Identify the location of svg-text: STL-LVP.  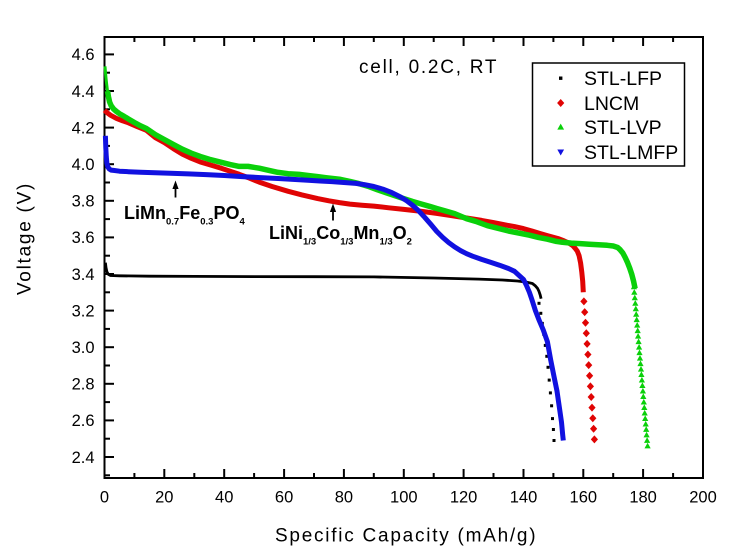
(623, 128).